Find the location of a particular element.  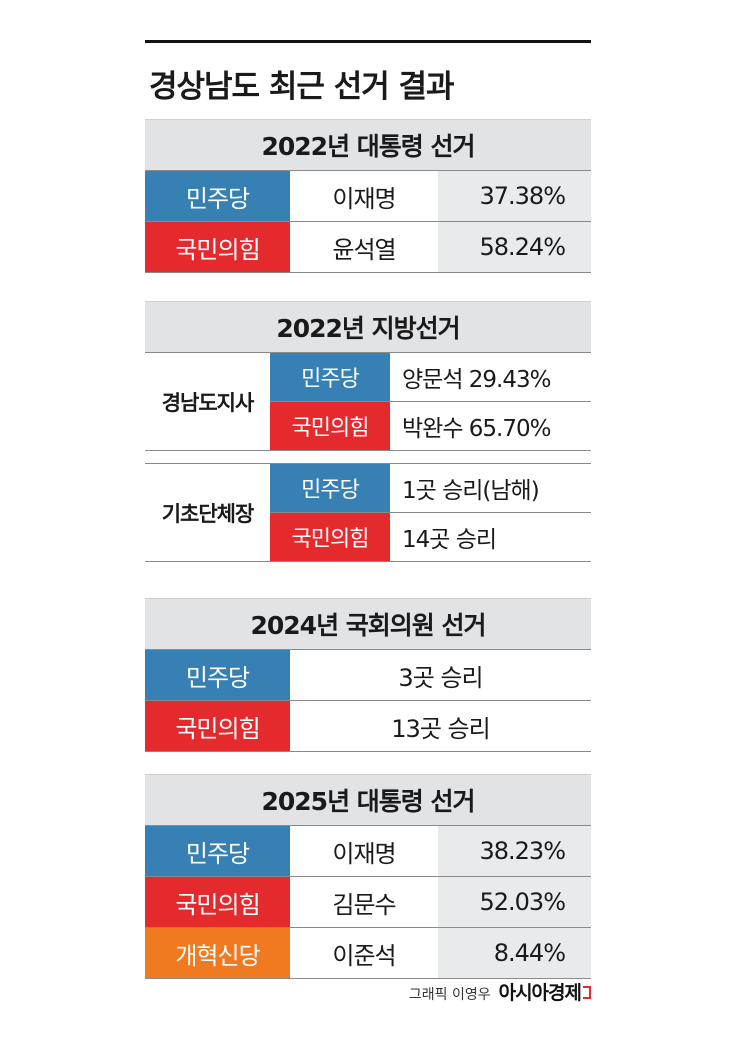

table-row: 국민의힘 김문수 52.03% is located at coordinates (368, 901).